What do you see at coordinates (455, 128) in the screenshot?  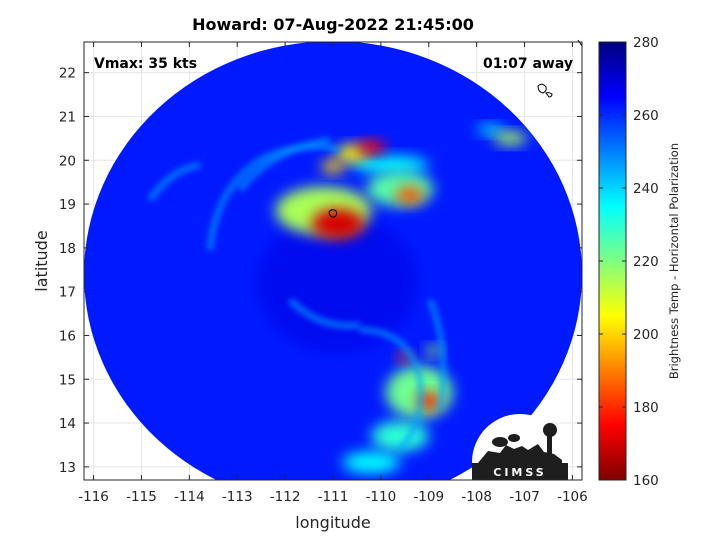 I see `coastline` at bounding box center [455, 128].